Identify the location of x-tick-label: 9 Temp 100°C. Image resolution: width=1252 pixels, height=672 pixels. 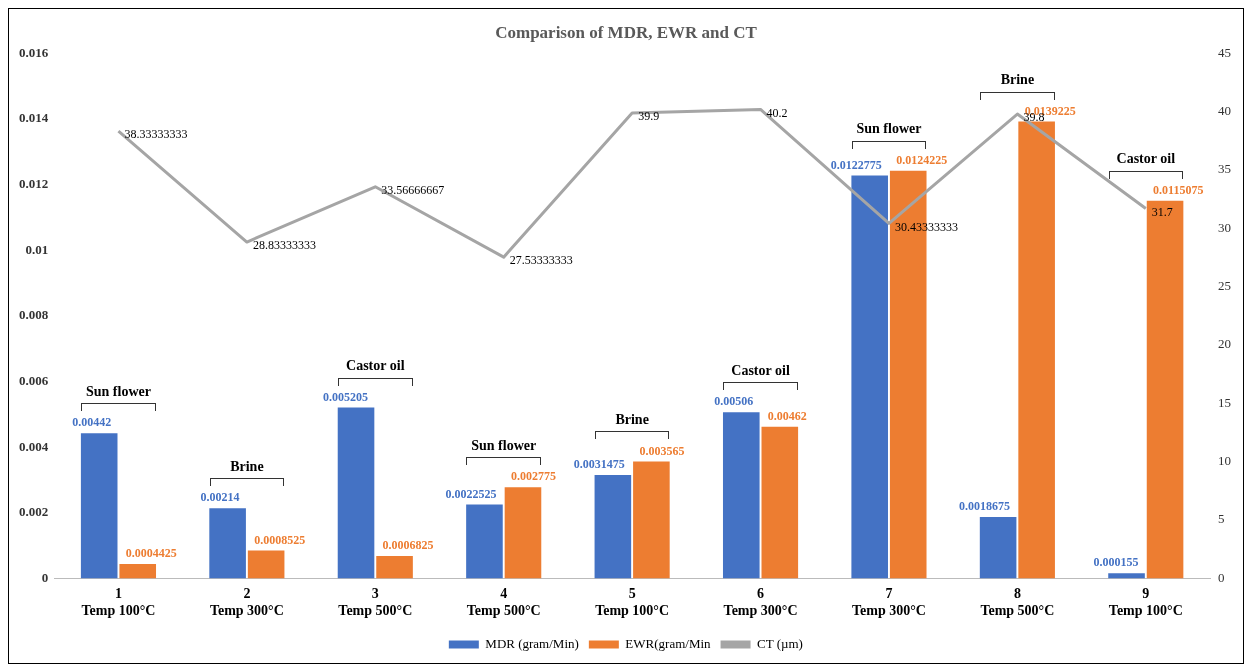
(1145, 602).